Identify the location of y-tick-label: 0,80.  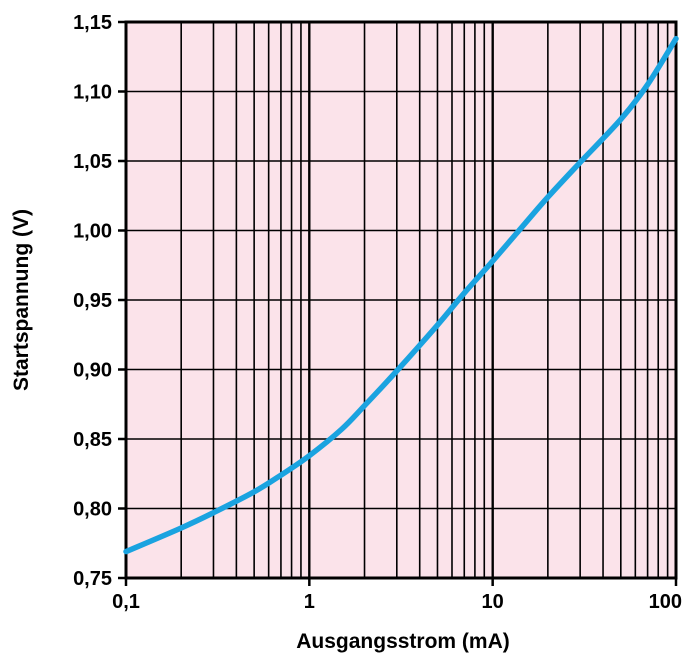
(92, 510).